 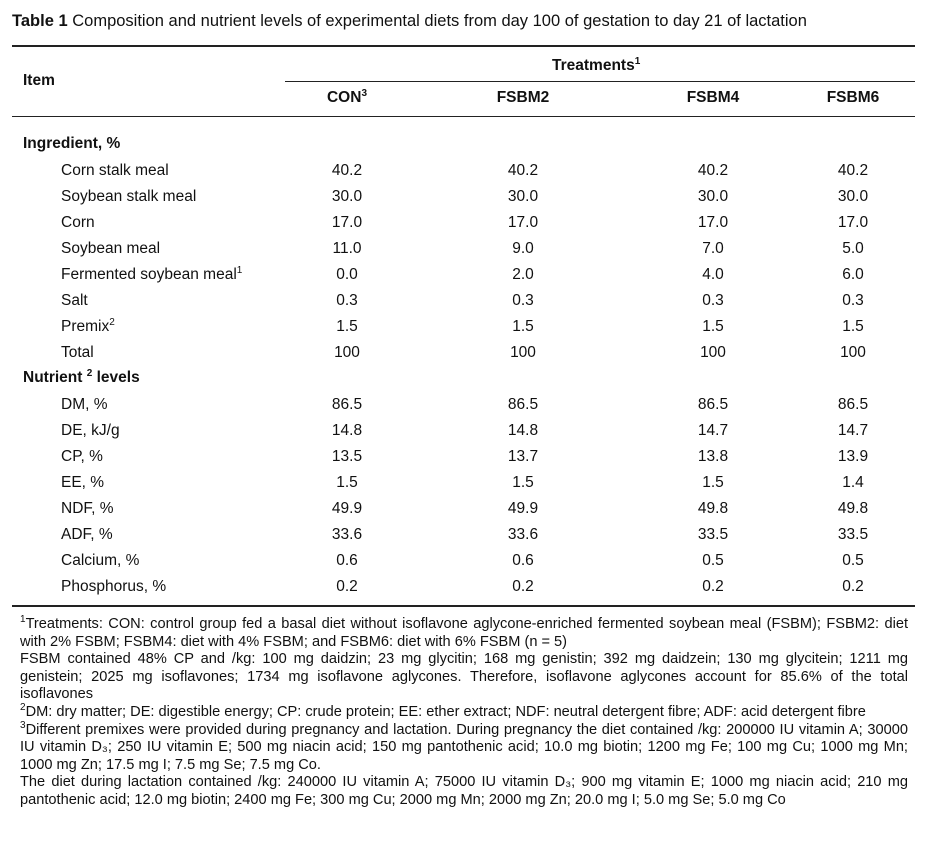 I want to click on column-header-fsbm2: FSBM2, so click(x=523, y=97).